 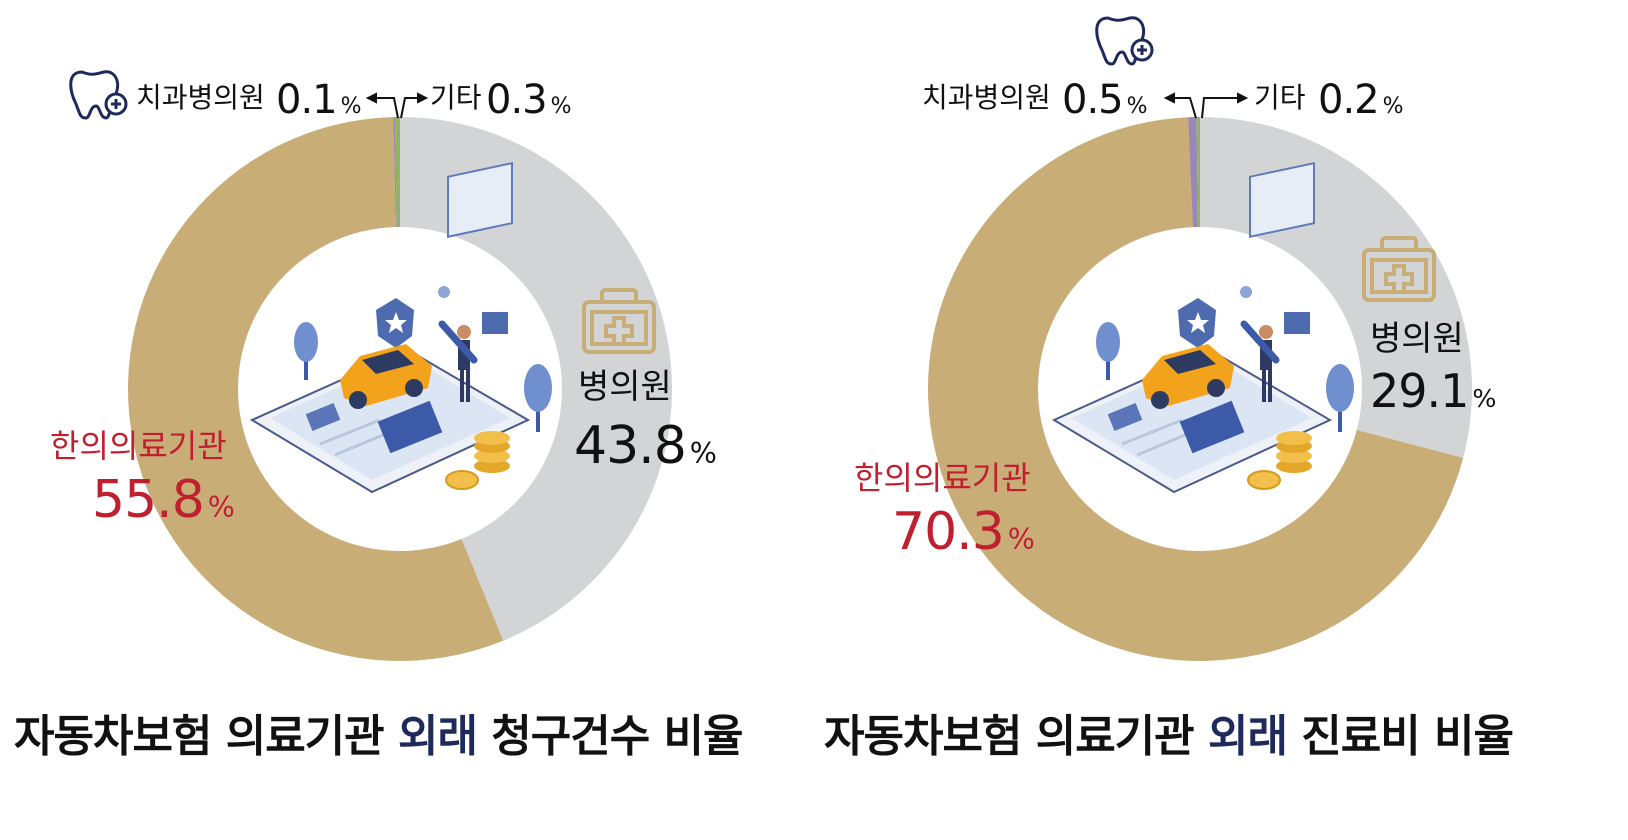 What do you see at coordinates (645, 446) in the screenshot?
I see `hospital-value: 43.8%` at bounding box center [645, 446].